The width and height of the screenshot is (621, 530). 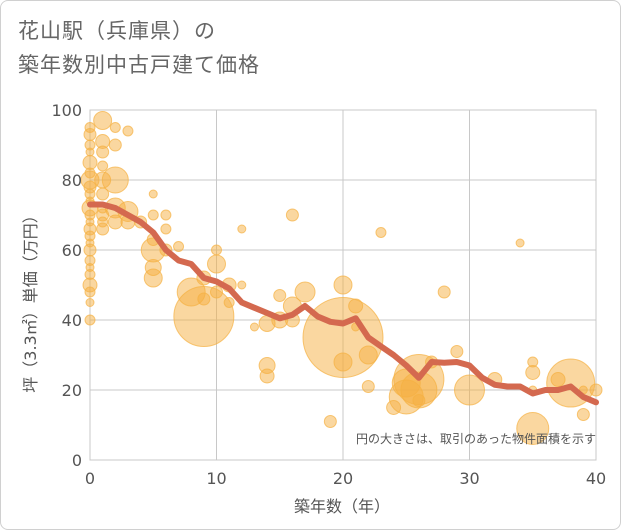 What do you see at coordinates (72, 320) in the screenshot?
I see `y-tick-label: 40` at bounding box center [72, 320].